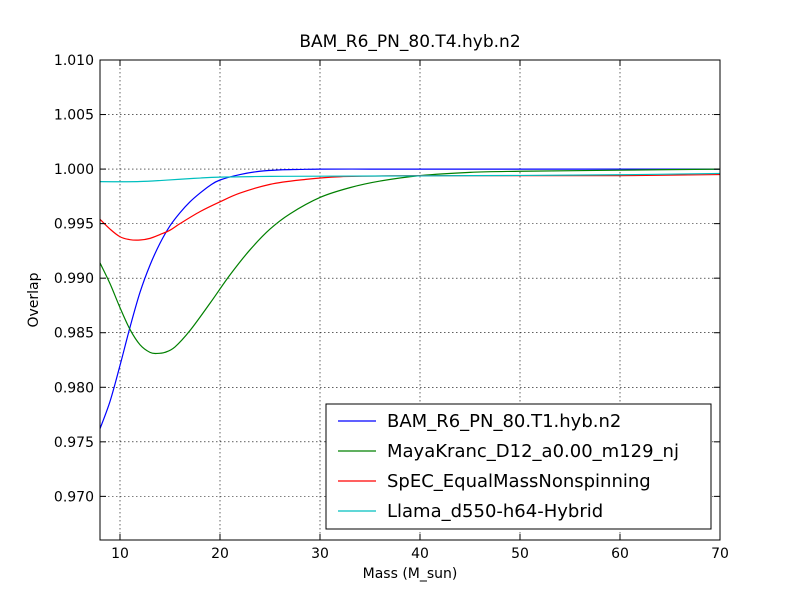 This screenshot has width=800, height=600. Describe the element at coordinates (409, 42) in the screenshot. I see `chart-title: BAM_R6_PN_80.T4.hyb.n2` at that location.